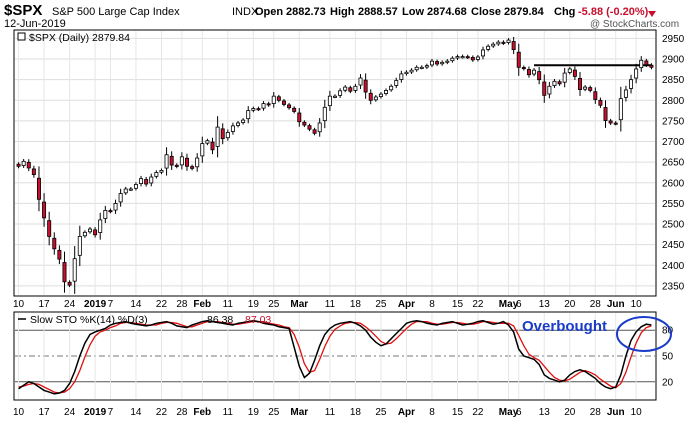 The height and width of the screenshot is (421, 700). Describe the element at coordinates (299, 304) in the screenshot. I see `x-tick-label: Mar` at that location.